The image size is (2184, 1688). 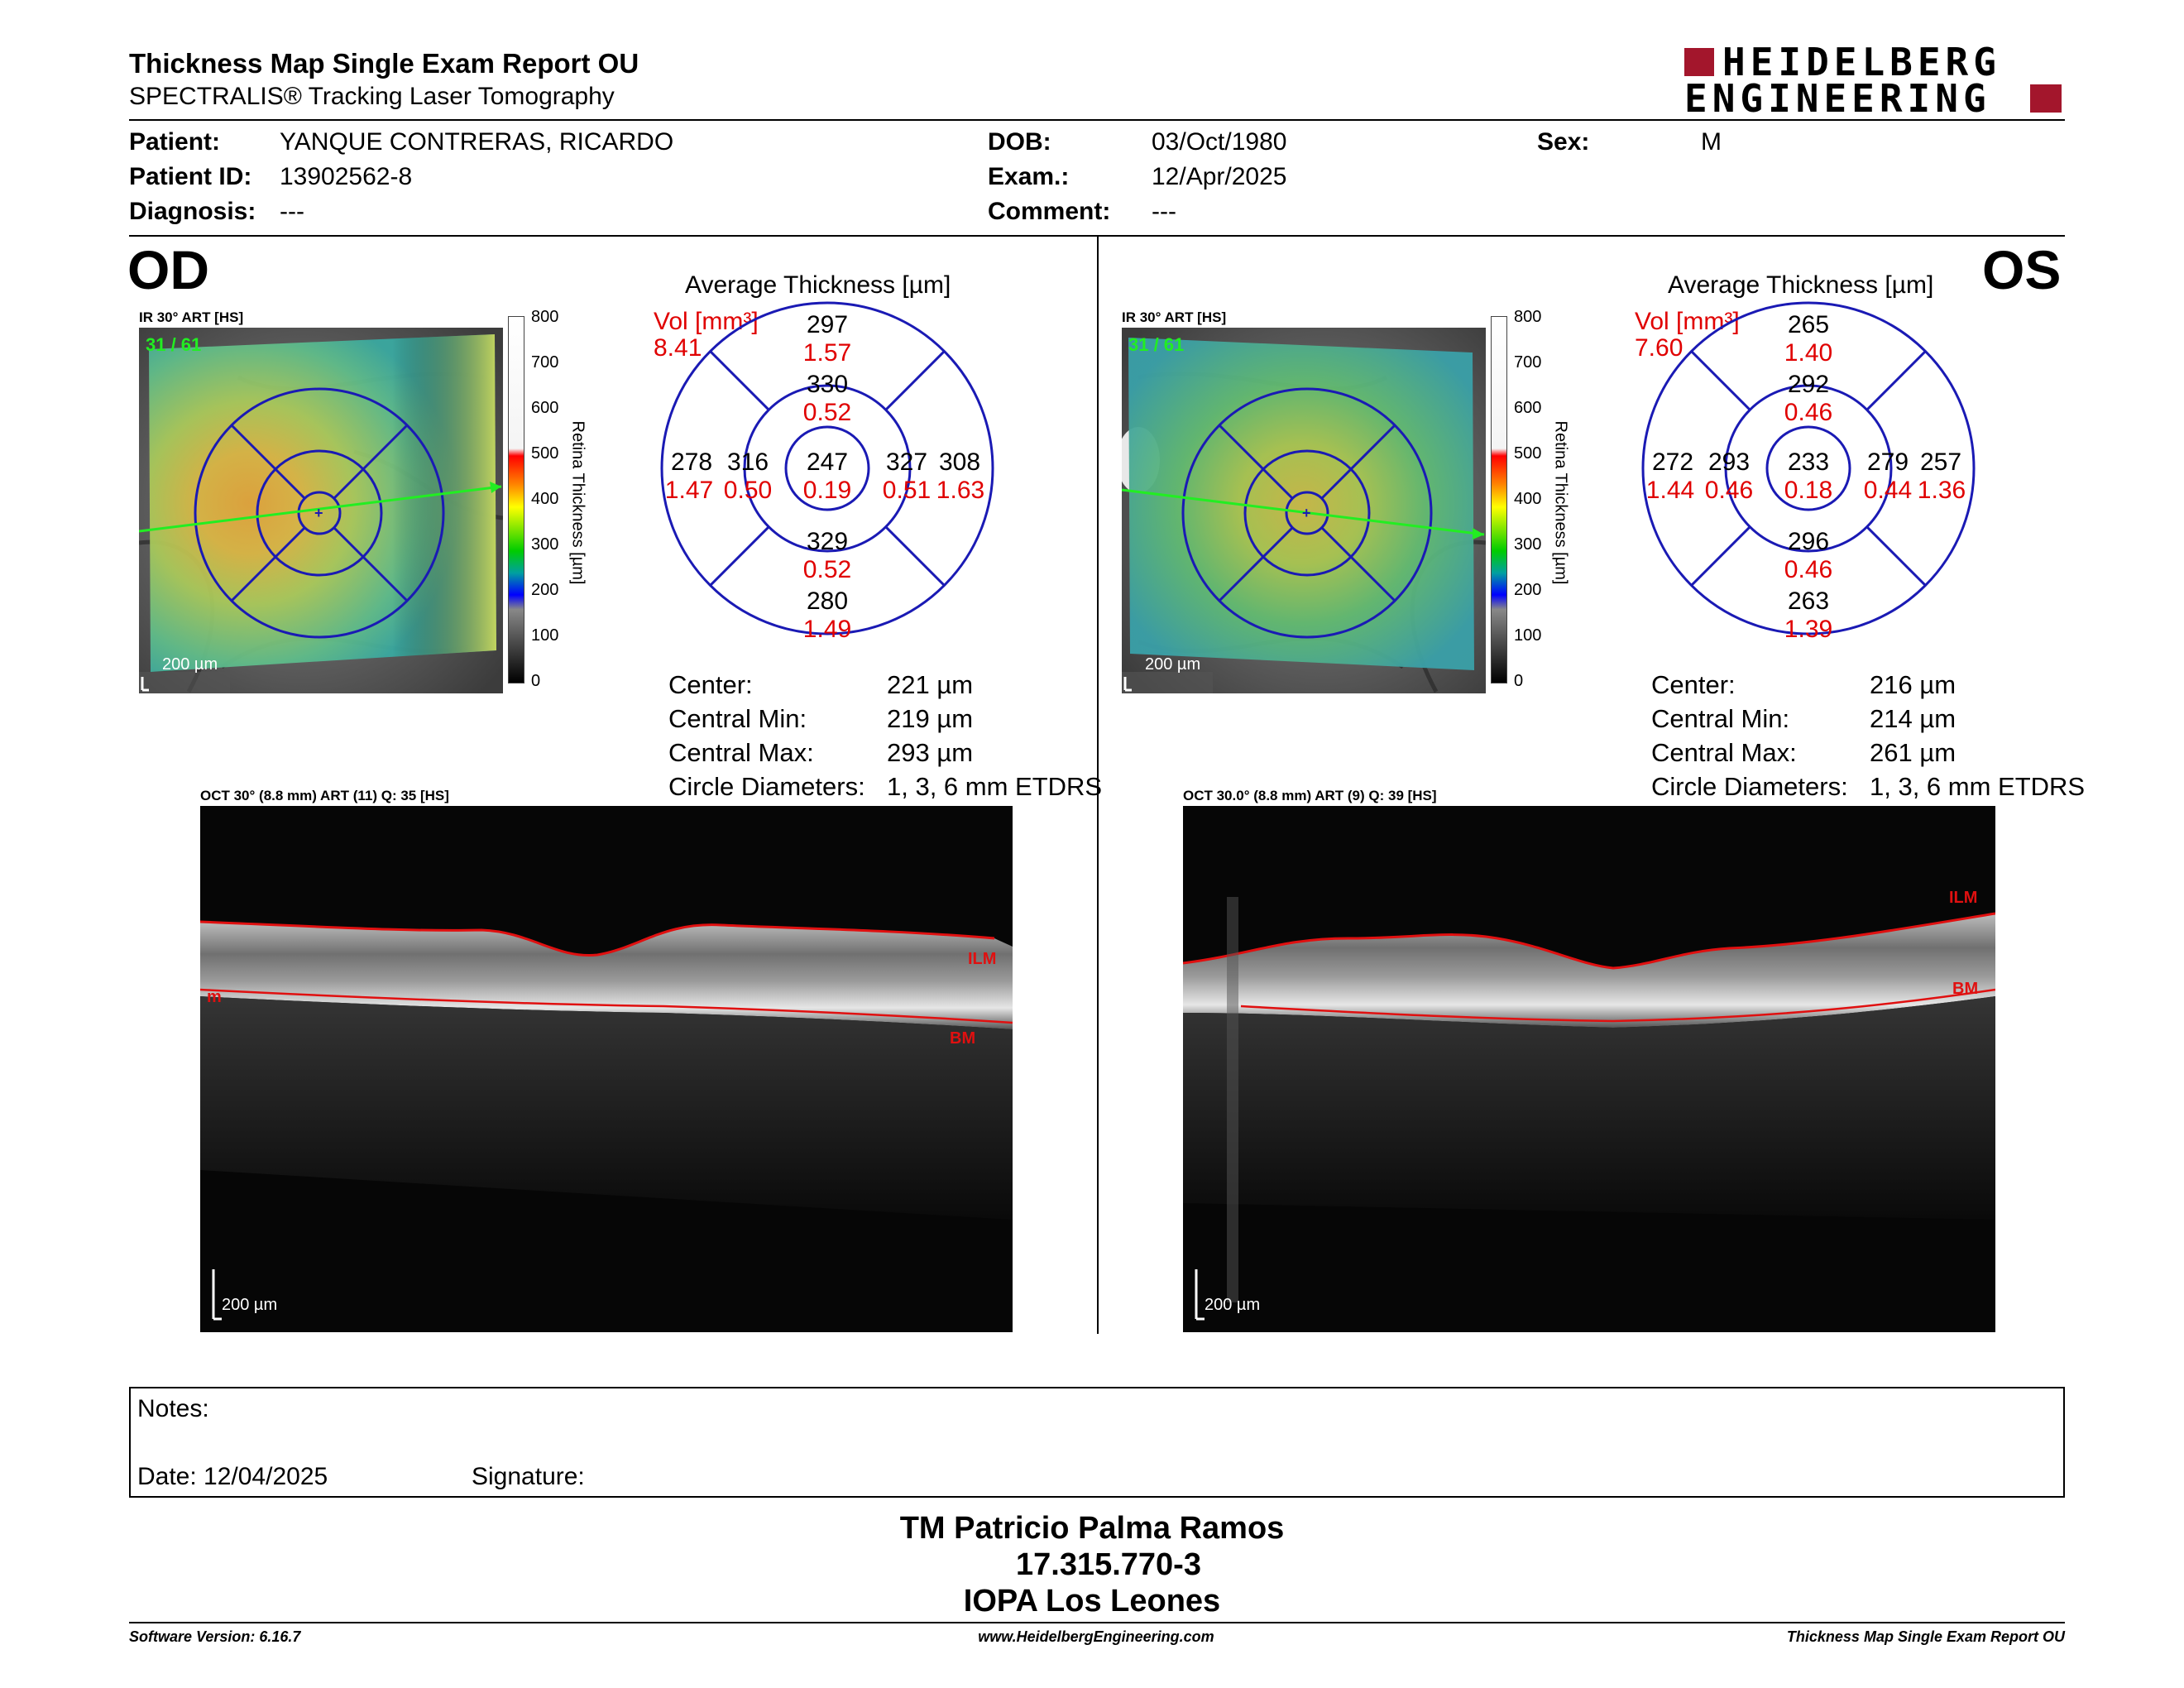 I want to click on od-stat-label: Circle Diameters:, so click(x=766, y=786).